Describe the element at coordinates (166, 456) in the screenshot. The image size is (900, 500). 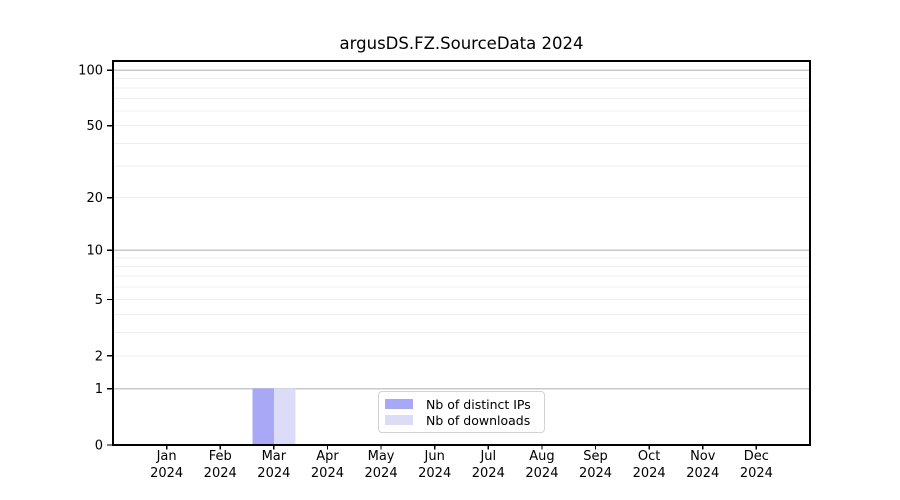
I see `x-tick-label-month: Jan` at that location.